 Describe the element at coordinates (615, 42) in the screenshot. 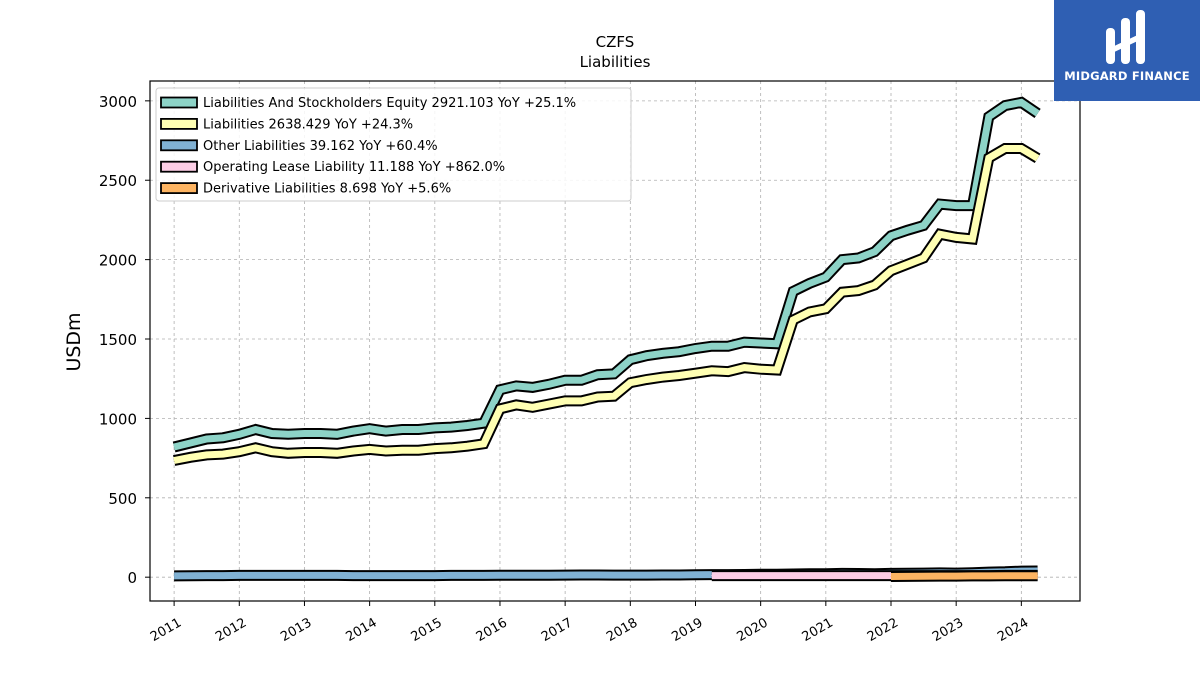

I see `chart-title: CZFS` at that location.